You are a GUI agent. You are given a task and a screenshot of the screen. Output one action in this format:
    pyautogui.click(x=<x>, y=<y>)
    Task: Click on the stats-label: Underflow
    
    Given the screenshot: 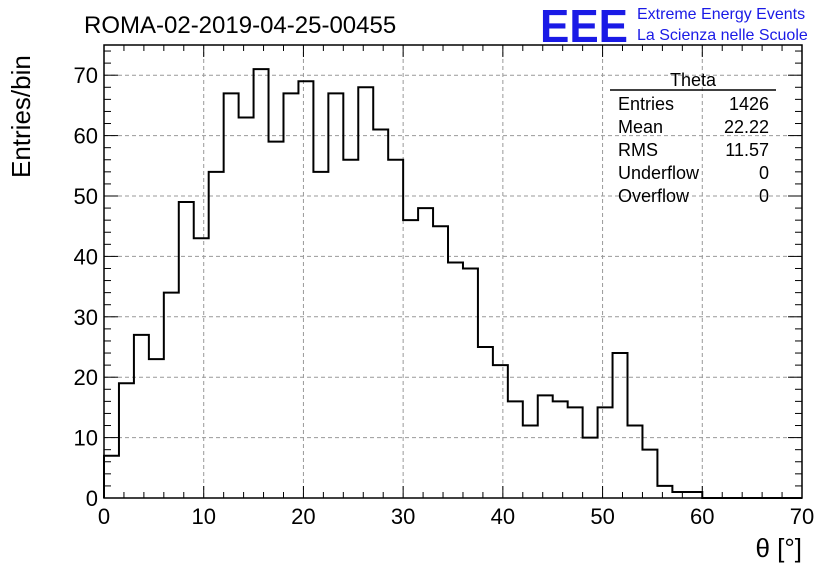 What is the action you would take?
    pyautogui.click(x=659, y=173)
    